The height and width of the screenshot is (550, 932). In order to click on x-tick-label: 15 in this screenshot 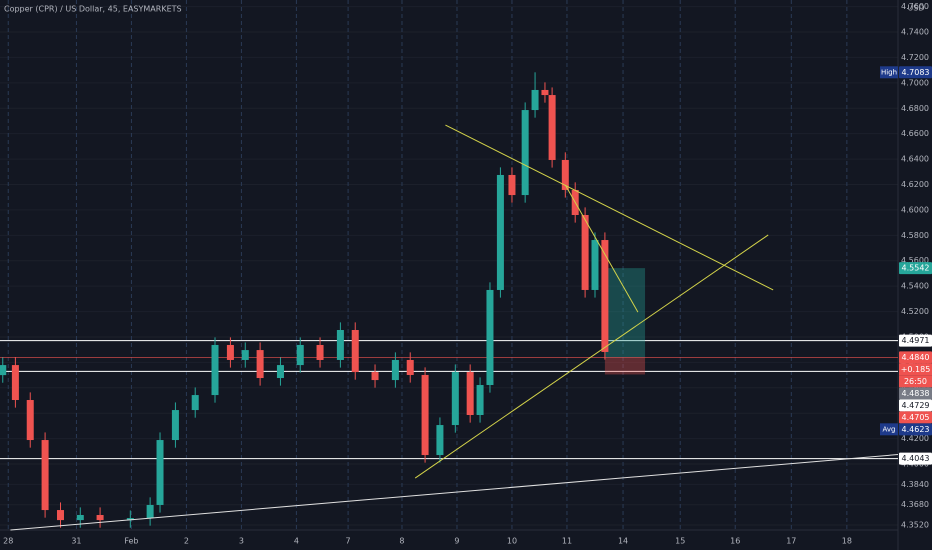, I will do `click(680, 541)`.